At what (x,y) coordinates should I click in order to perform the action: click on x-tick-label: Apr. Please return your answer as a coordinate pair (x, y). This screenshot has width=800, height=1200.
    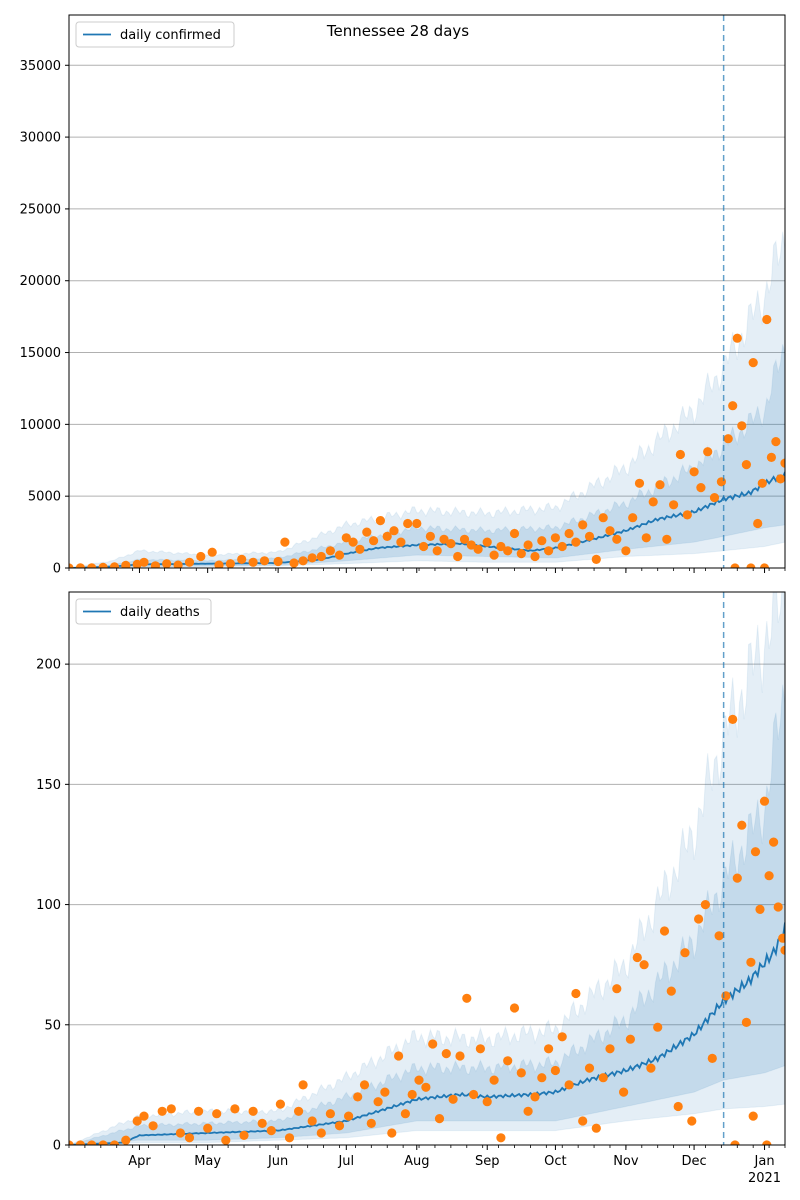
    Looking at the image, I should click on (139, 1161).